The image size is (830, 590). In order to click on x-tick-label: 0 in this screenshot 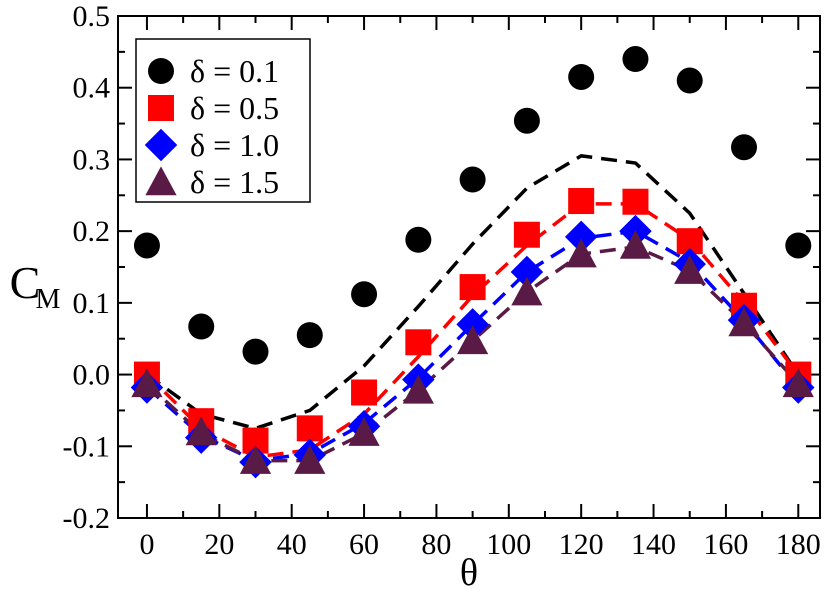, I will do `click(146, 544)`.